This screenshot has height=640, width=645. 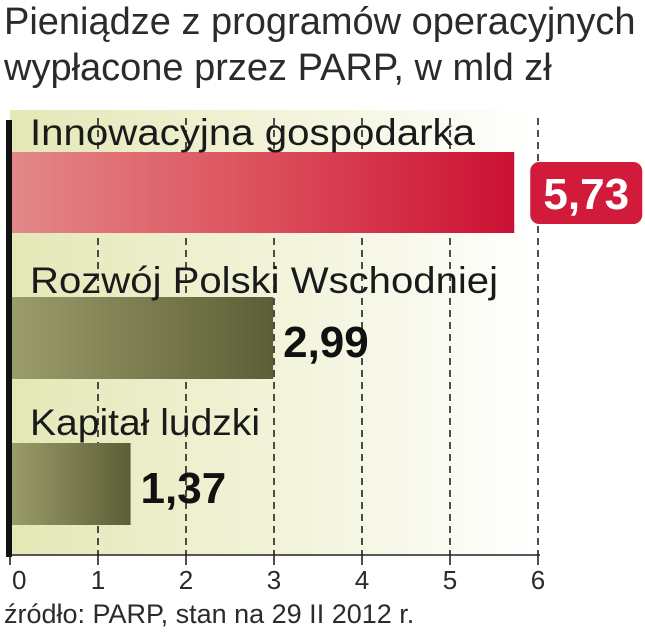 I want to click on value-badge, so click(x=586, y=193).